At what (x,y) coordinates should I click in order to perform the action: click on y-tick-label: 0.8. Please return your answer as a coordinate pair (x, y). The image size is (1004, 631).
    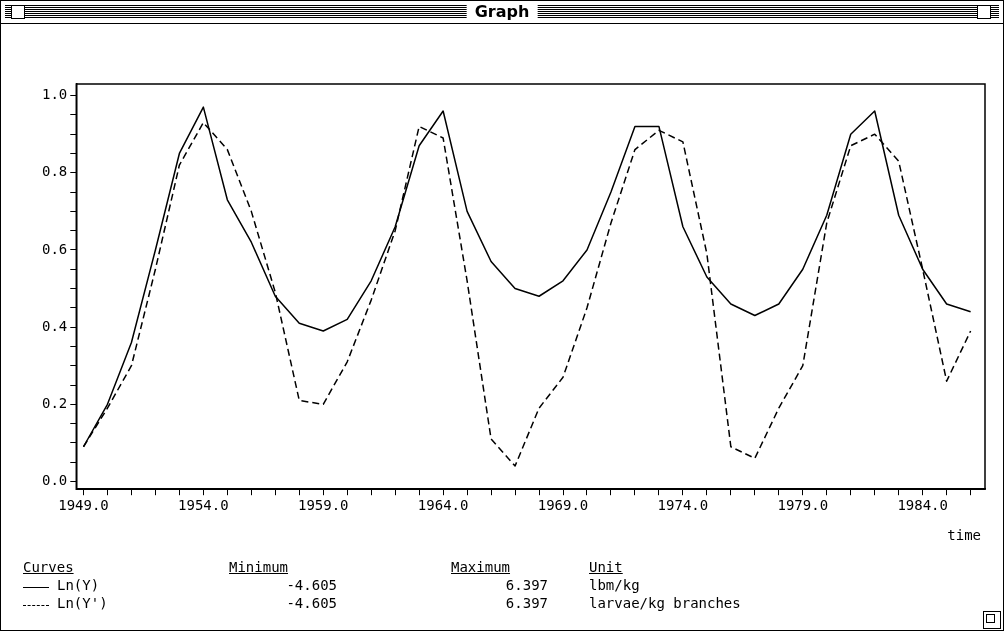
    Looking at the image, I should click on (54, 171).